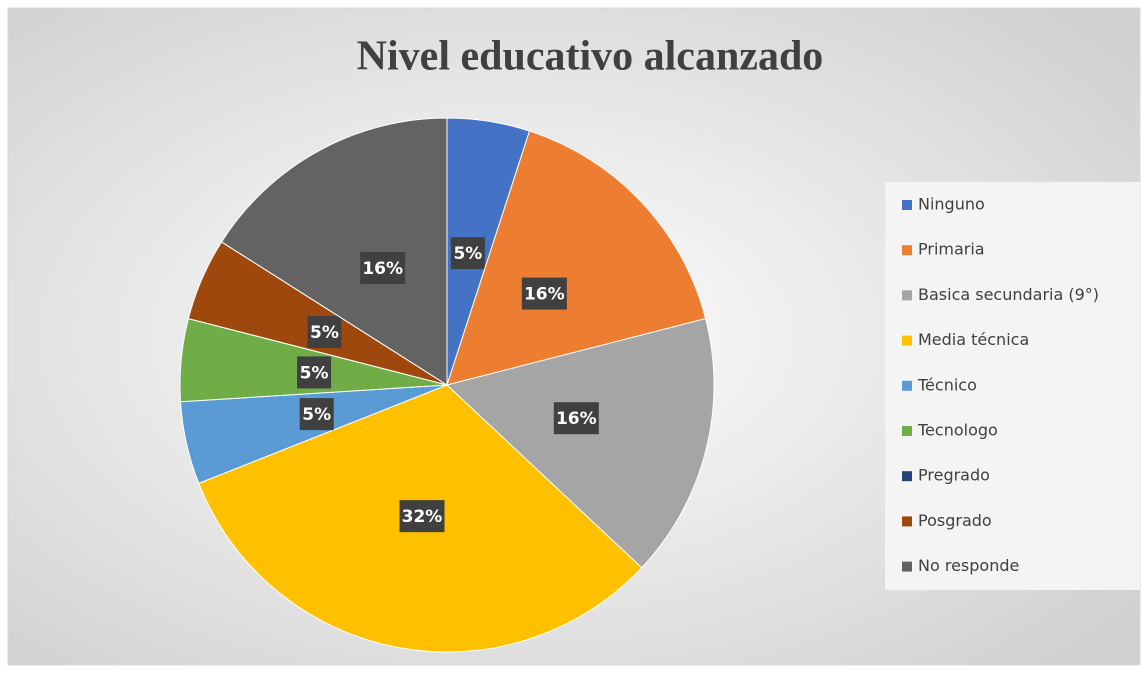 Image resolution: width=1144 pixels, height=673 pixels. I want to click on legend-label: Tecnologo, so click(957, 430).